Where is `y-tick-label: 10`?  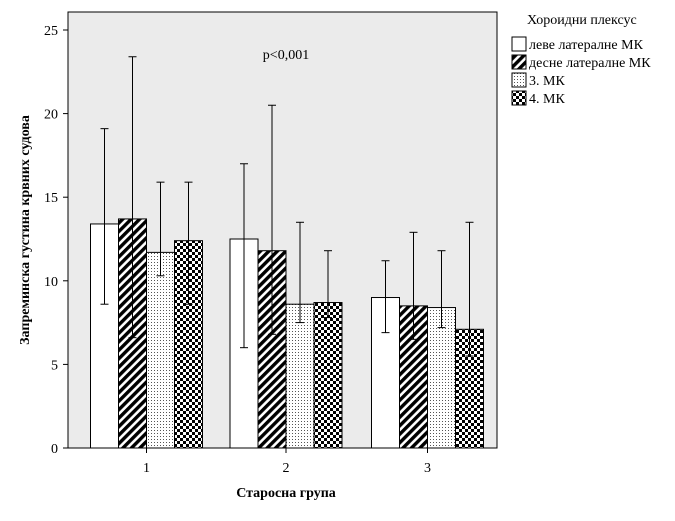 y-tick-label: 10 is located at coordinates (51, 282).